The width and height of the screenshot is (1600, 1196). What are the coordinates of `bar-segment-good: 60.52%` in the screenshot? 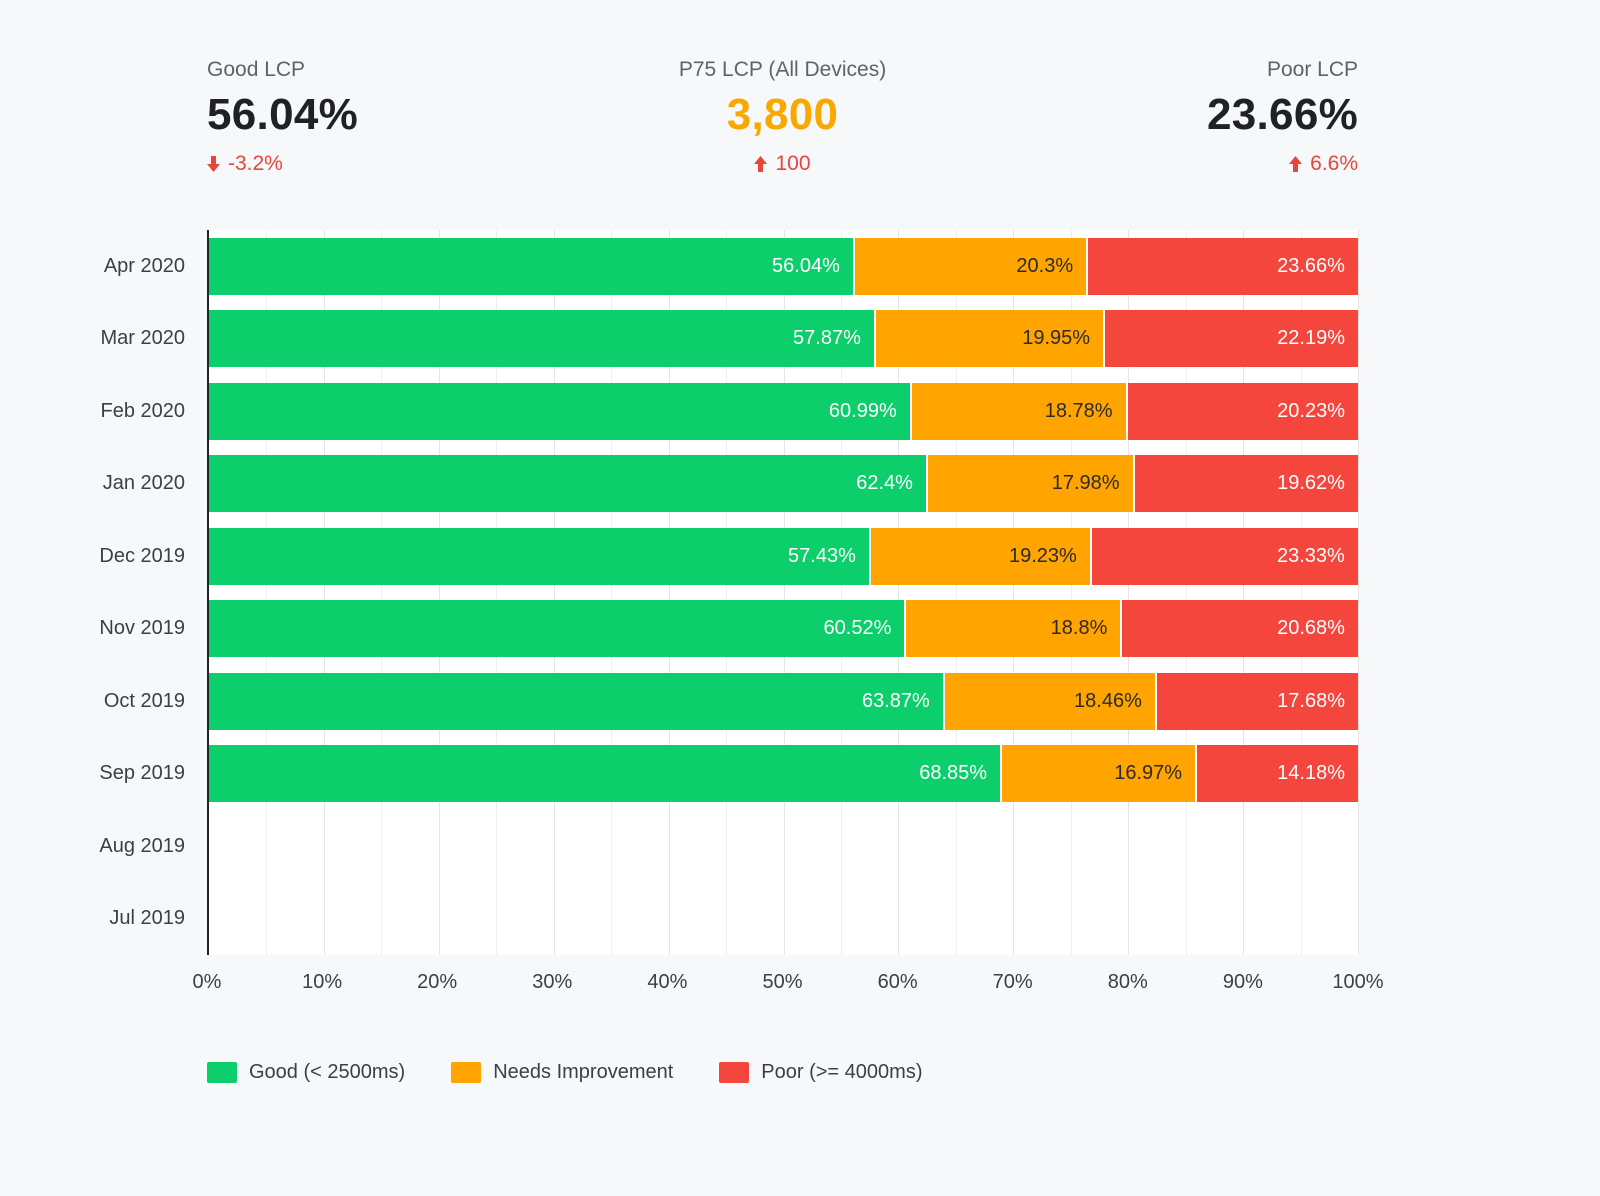 It's located at (557, 629).